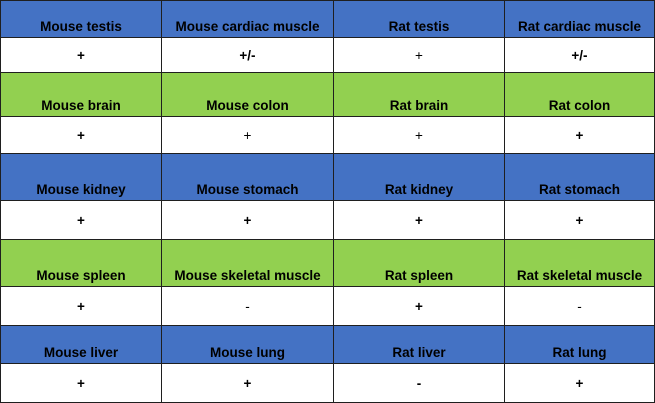  I want to click on tissue-header: Mouse colon, so click(248, 95).